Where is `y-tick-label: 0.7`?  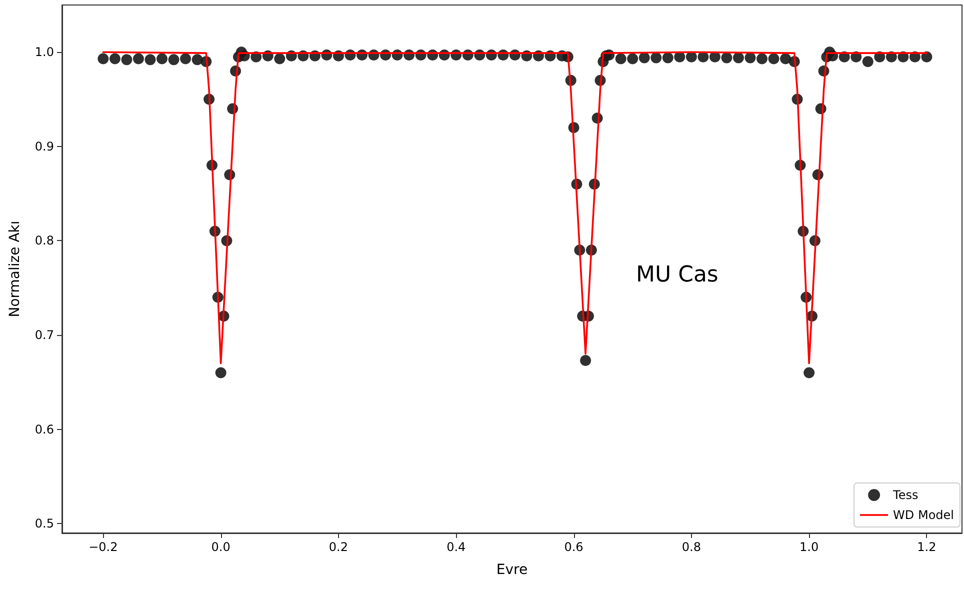 y-tick-label: 0.7 is located at coordinates (44, 335).